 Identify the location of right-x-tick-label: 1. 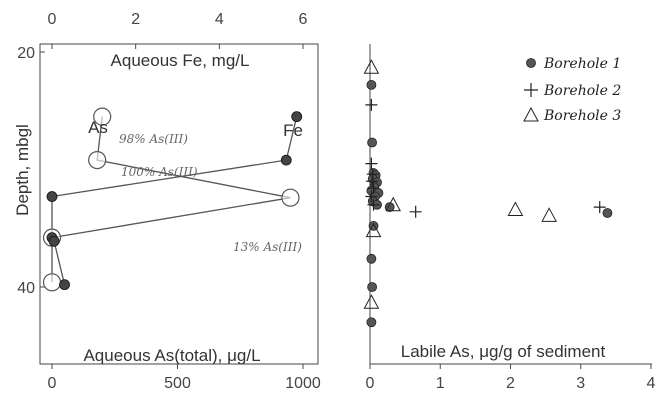
(440, 383).